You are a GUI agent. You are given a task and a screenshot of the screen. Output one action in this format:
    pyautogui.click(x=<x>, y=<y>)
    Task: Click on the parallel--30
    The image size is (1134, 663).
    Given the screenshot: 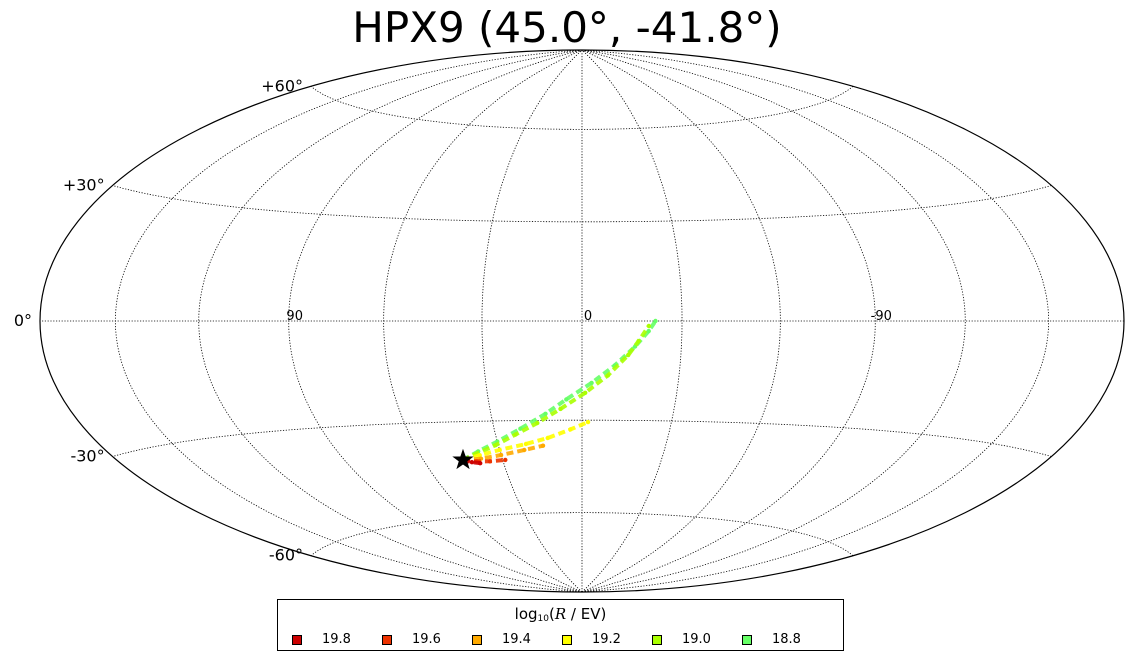 What is the action you would take?
    pyautogui.click(x=582, y=438)
    